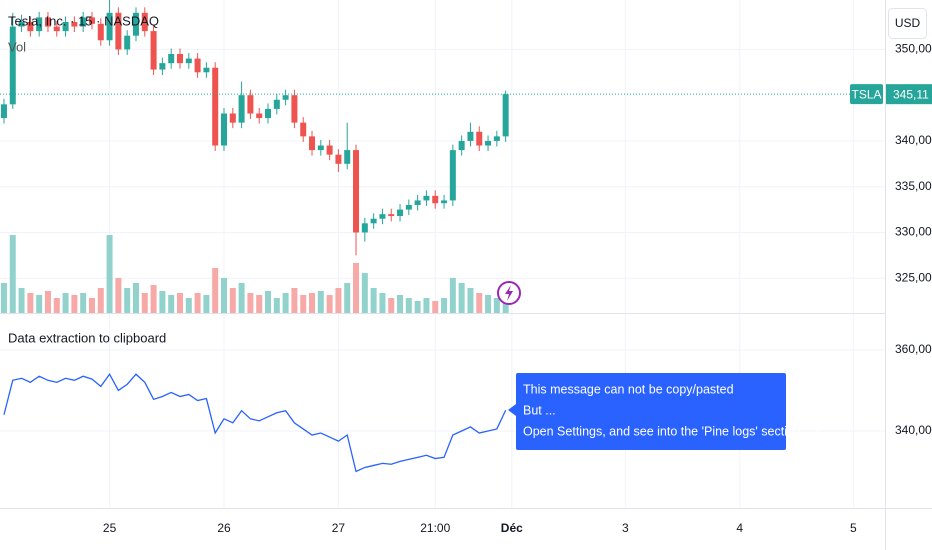 The width and height of the screenshot is (932, 550). What do you see at coordinates (254, 274) in the screenshot?
I see `volume-layer` at bounding box center [254, 274].